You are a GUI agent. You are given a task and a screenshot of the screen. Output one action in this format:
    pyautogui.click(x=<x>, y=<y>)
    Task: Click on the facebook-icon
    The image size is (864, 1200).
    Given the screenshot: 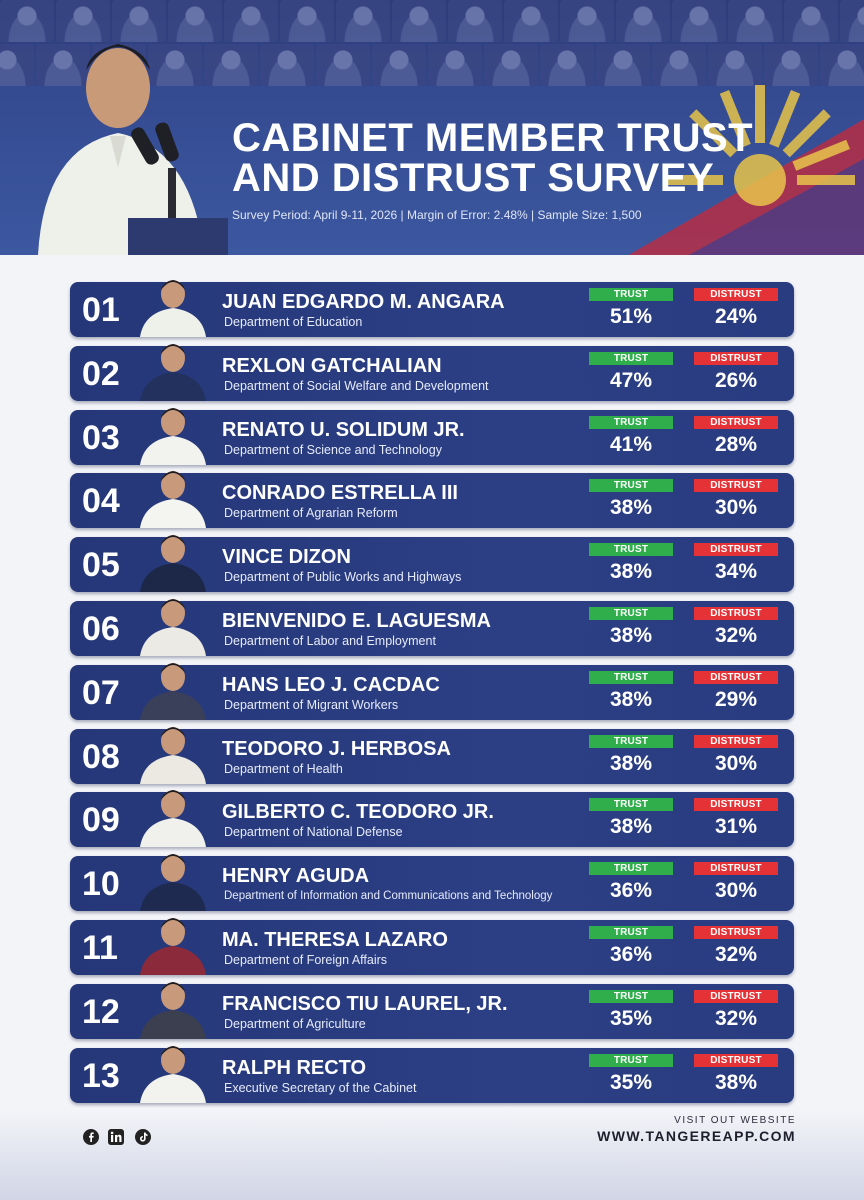 What is the action you would take?
    pyautogui.click(x=91, y=1137)
    